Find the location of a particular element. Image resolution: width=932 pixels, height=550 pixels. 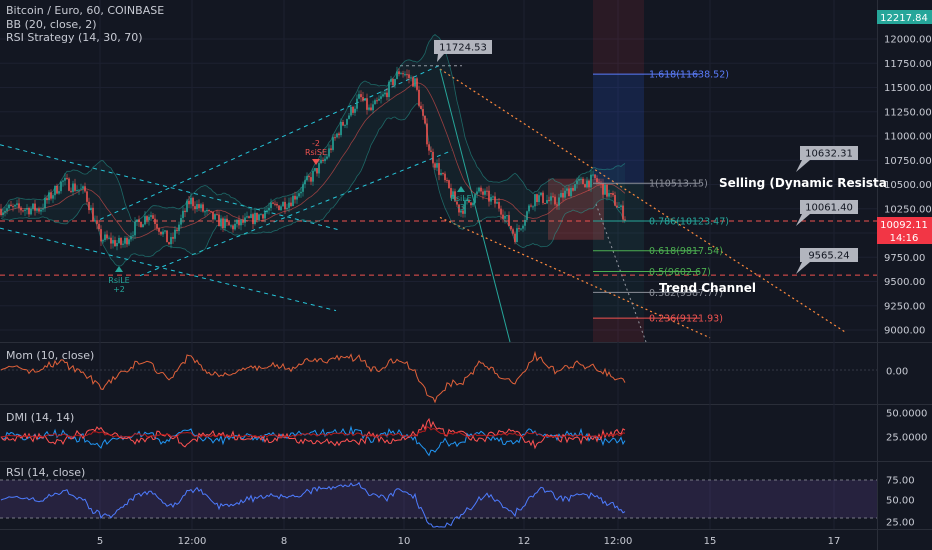

rsi-pane-title: RSI (14, close) is located at coordinates (46, 472).